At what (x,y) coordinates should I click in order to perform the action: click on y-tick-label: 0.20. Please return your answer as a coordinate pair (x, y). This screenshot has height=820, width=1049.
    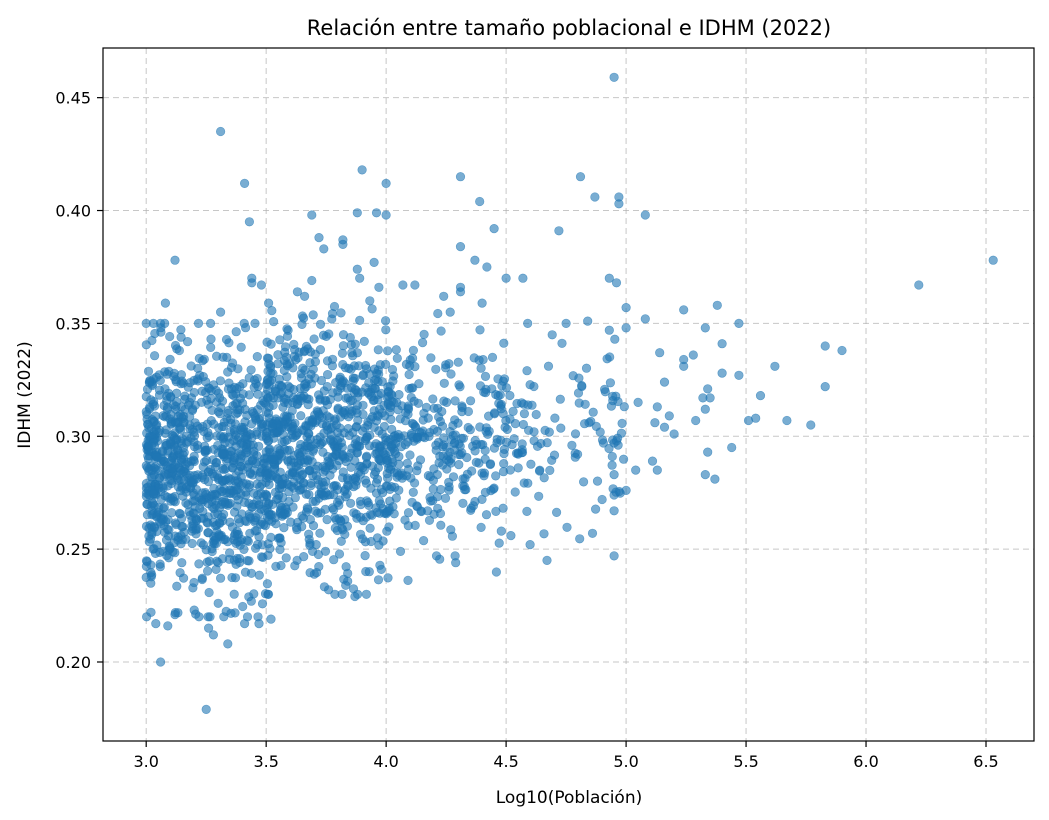
    Looking at the image, I should click on (73, 662).